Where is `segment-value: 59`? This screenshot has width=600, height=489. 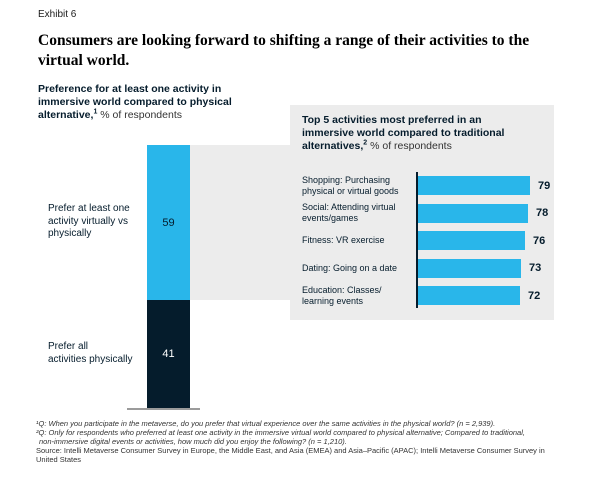
segment-value: 59 is located at coordinates (168, 222).